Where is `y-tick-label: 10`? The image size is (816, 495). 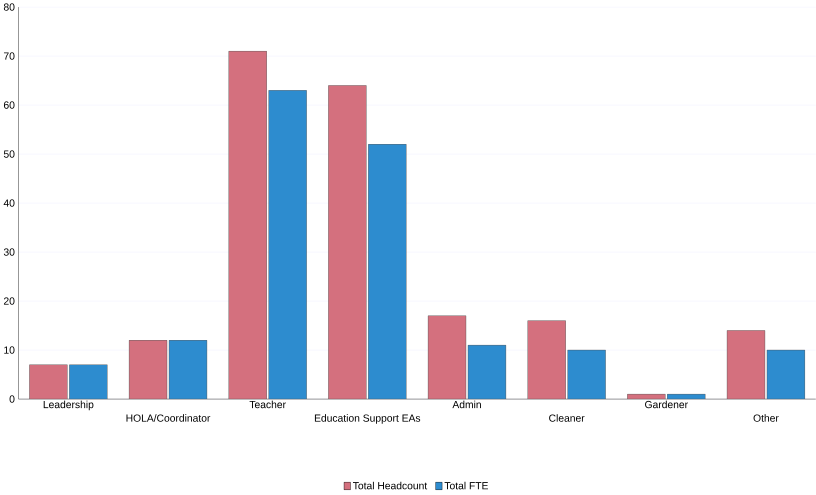 y-tick-label: 10 is located at coordinates (9, 350).